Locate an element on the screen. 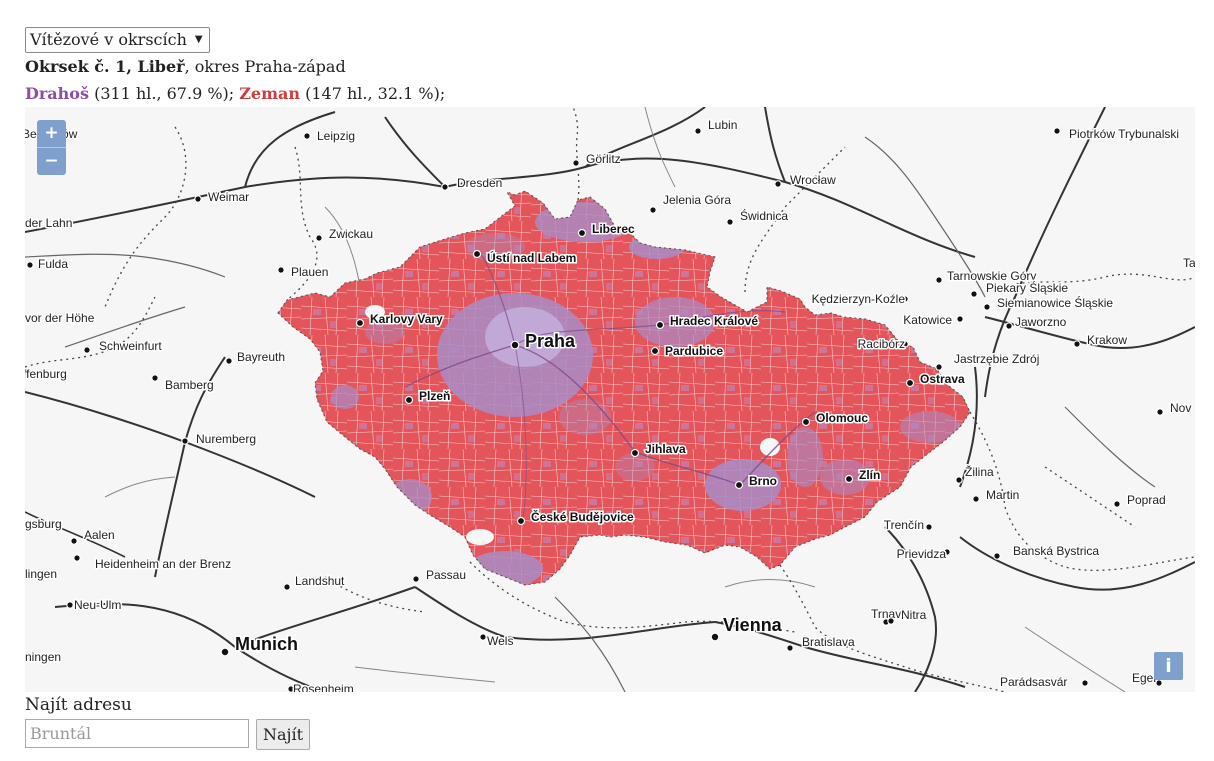  city-label-dresden: Dresden is located at coordinates (479, 183).